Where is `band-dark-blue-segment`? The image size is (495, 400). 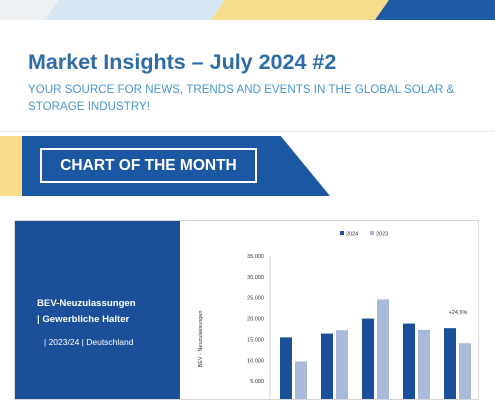
band-dark-blue-segment is located at coordinates (434, 10).